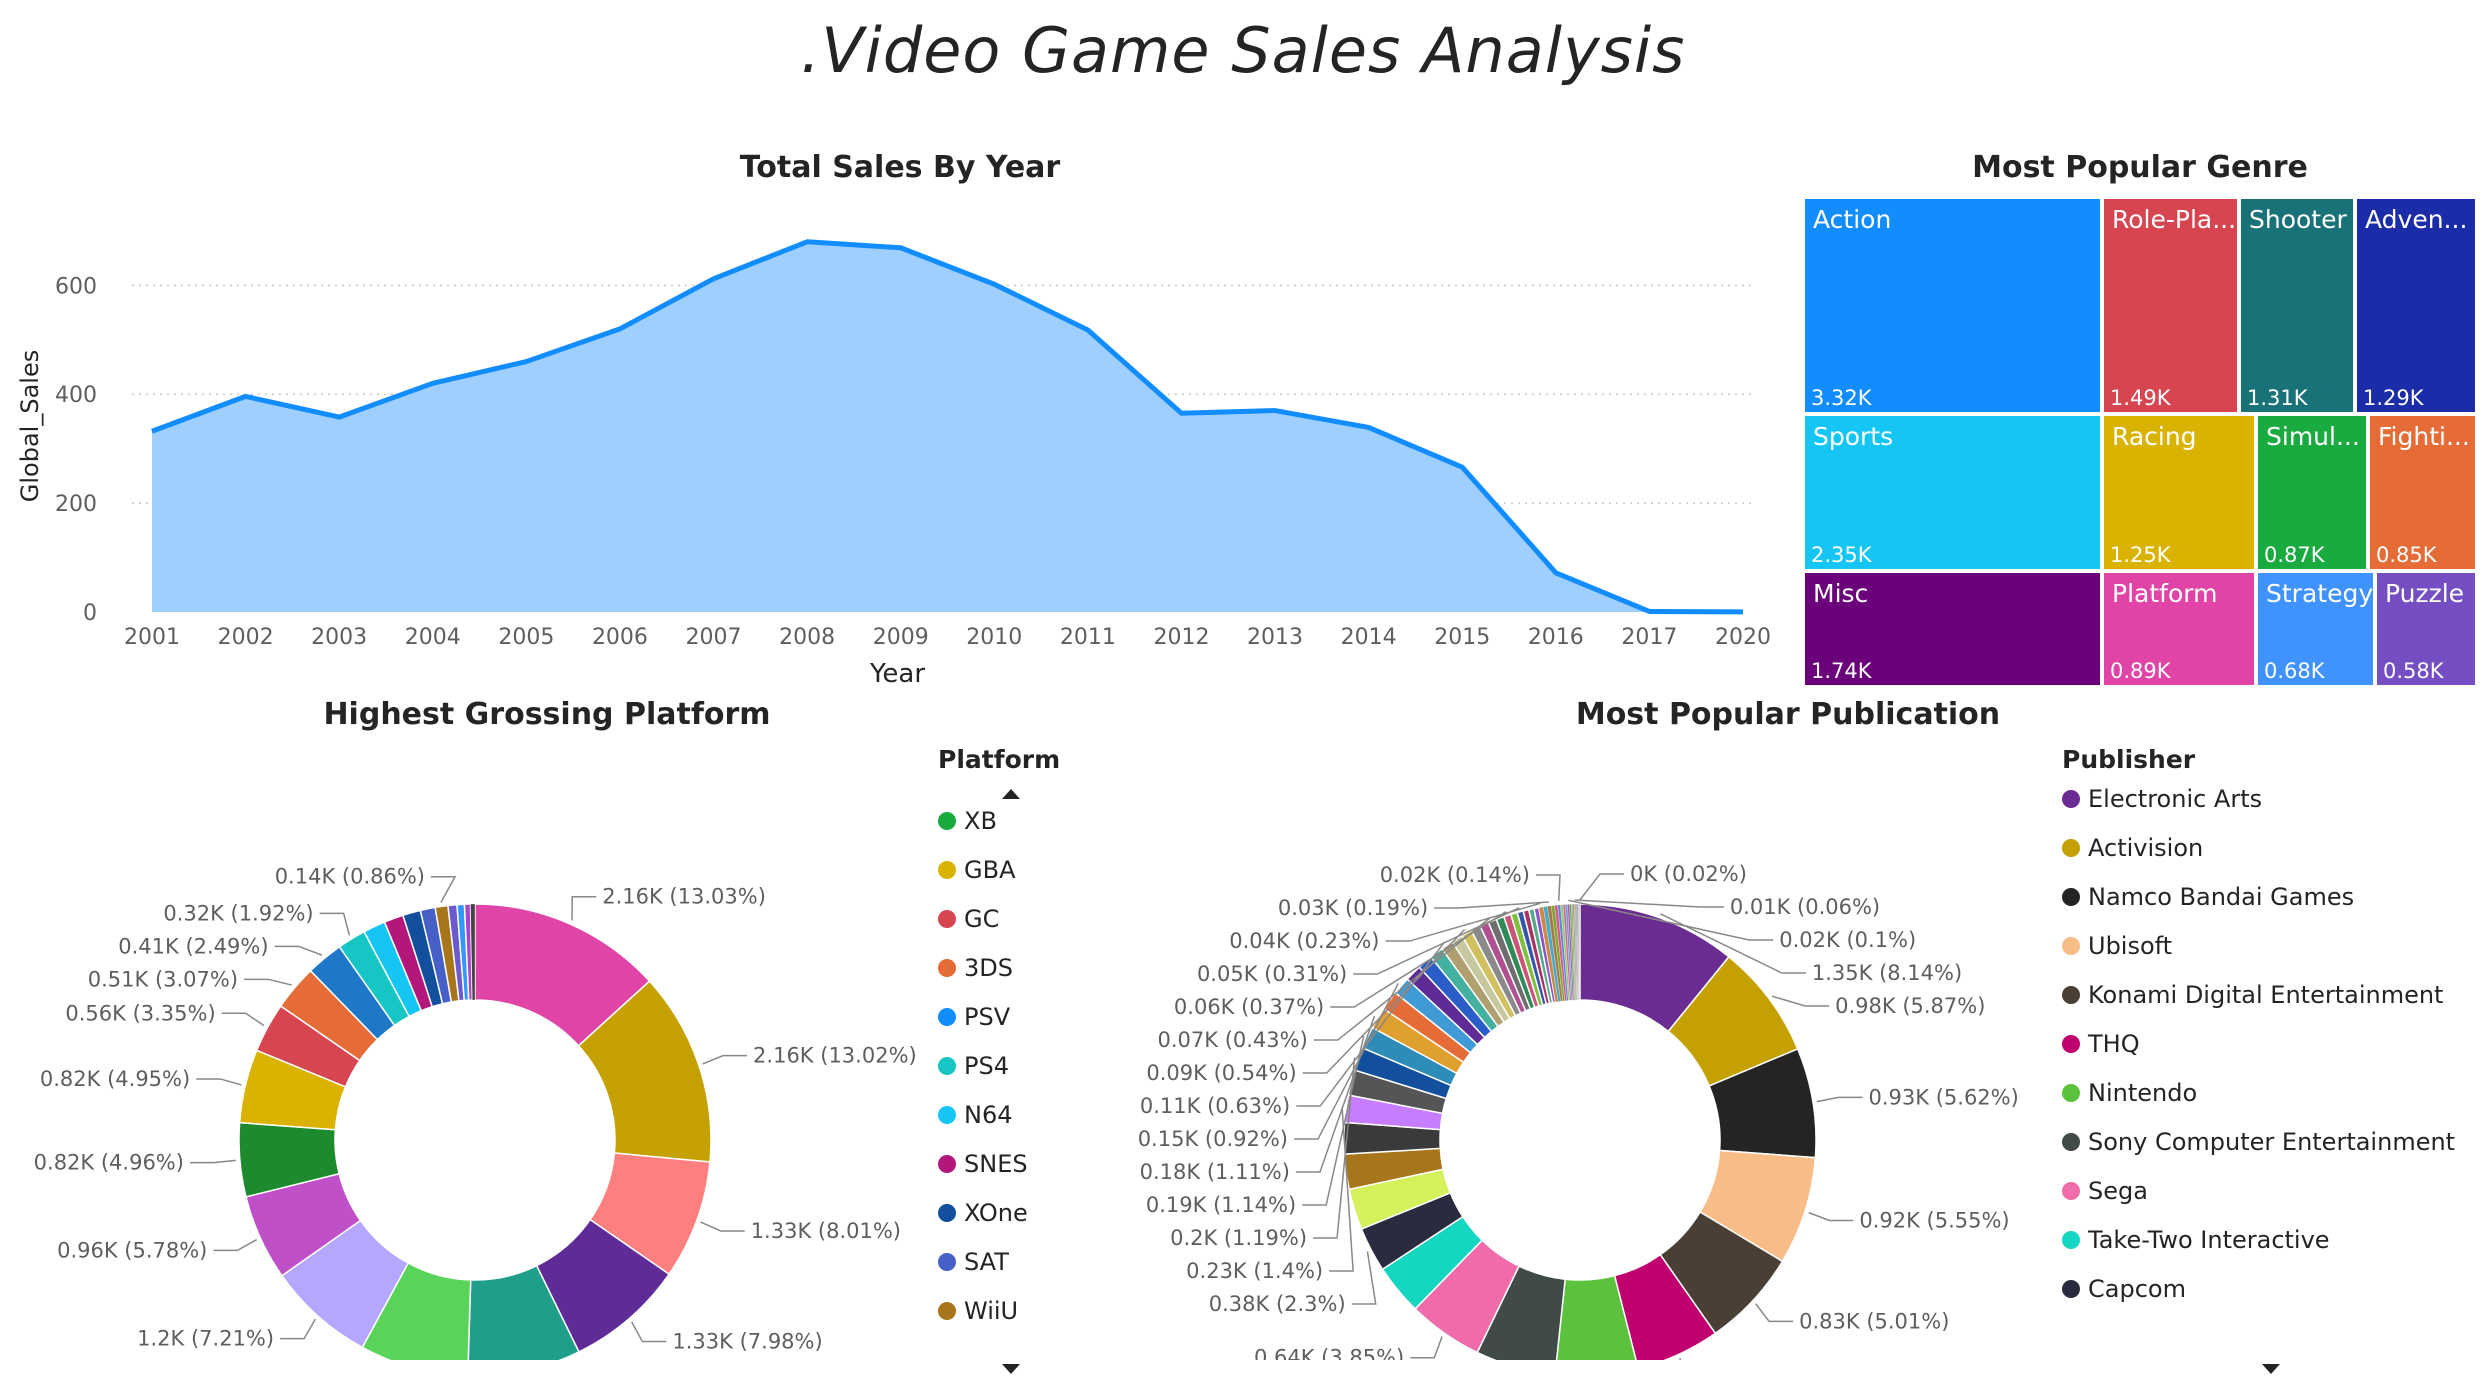  What do you see at coordinates (2258, 1043) in the screenshot?
I see `publisher-legend-item: THQ` at bounding box center [2258, 1043].